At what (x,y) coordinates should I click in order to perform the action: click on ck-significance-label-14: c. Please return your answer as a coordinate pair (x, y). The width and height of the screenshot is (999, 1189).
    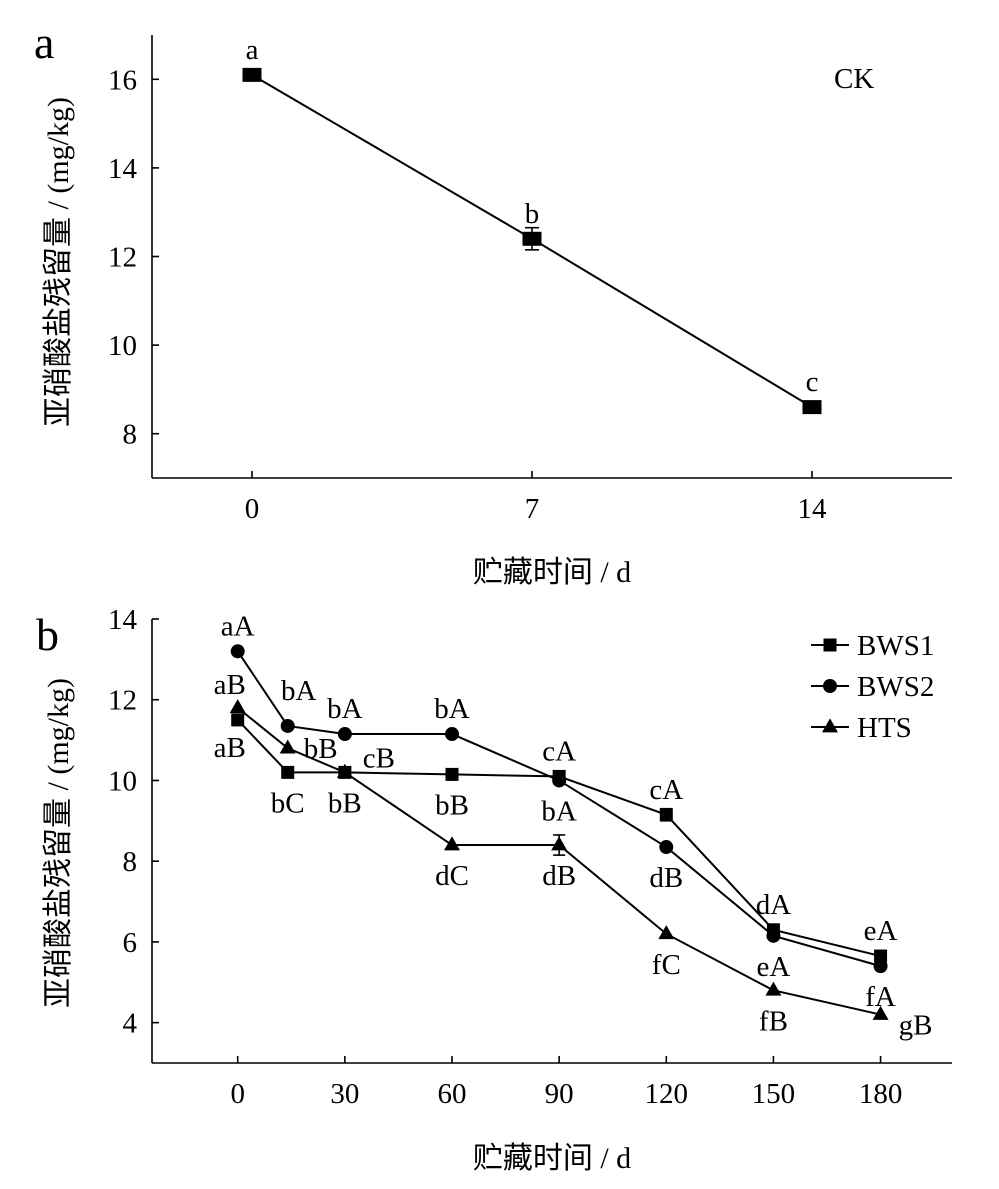
    Looking at the image, I should click on (812, 382).